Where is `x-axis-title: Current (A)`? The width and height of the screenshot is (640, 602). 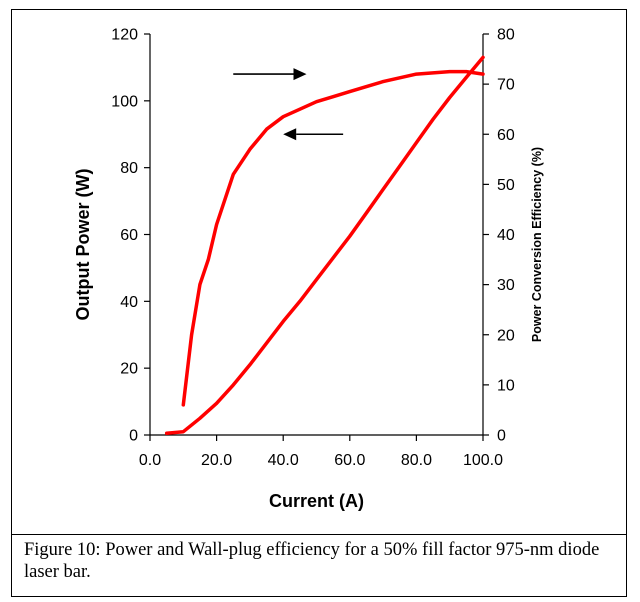
x-axis-title: Current (A) is located at coordinates (316, 501).